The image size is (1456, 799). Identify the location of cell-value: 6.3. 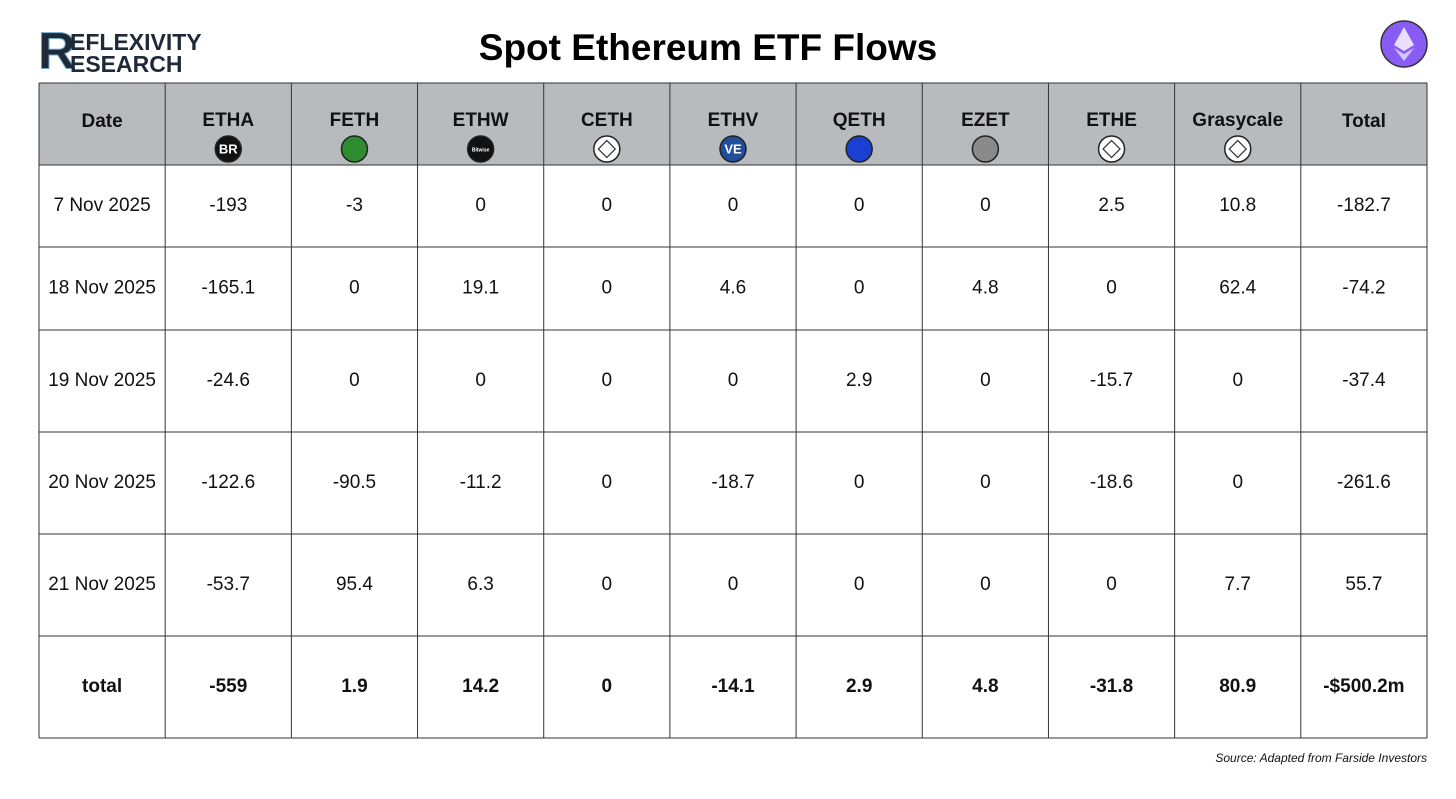
(480, 584).